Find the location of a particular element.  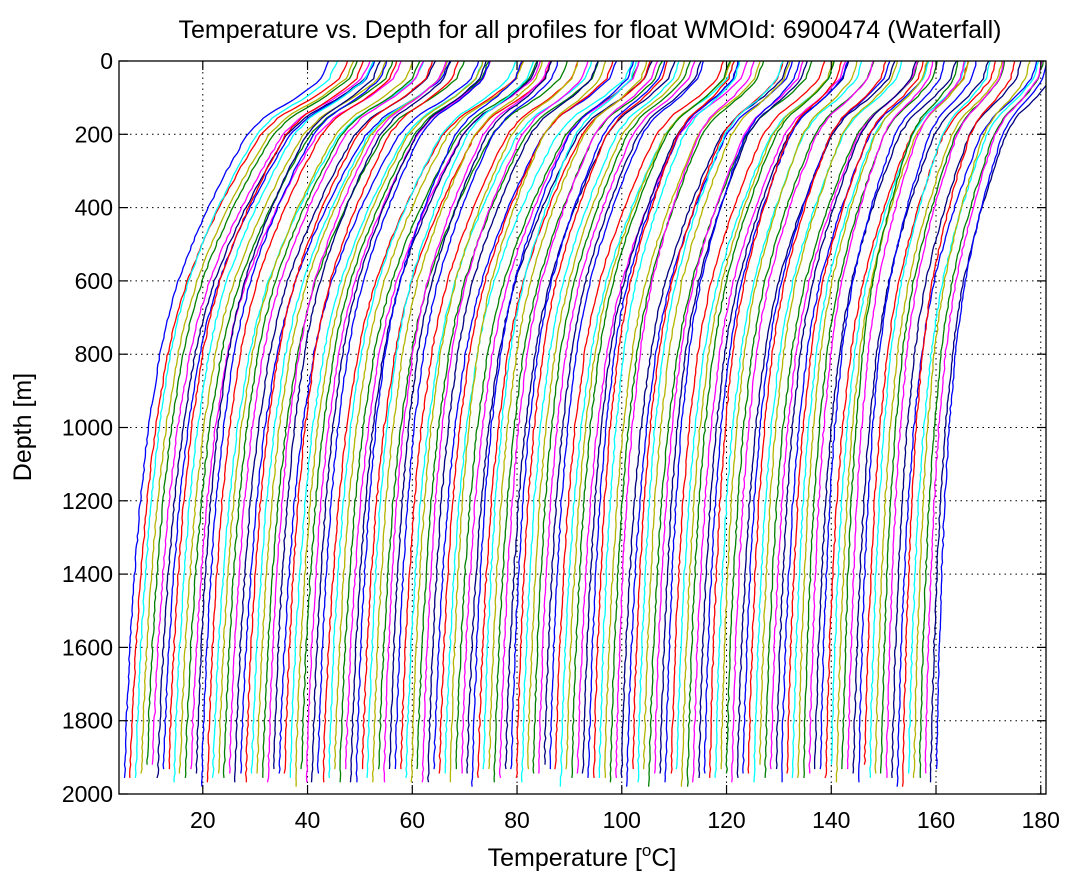

y-tick-label: 600 is located at coordinates (94, 281).